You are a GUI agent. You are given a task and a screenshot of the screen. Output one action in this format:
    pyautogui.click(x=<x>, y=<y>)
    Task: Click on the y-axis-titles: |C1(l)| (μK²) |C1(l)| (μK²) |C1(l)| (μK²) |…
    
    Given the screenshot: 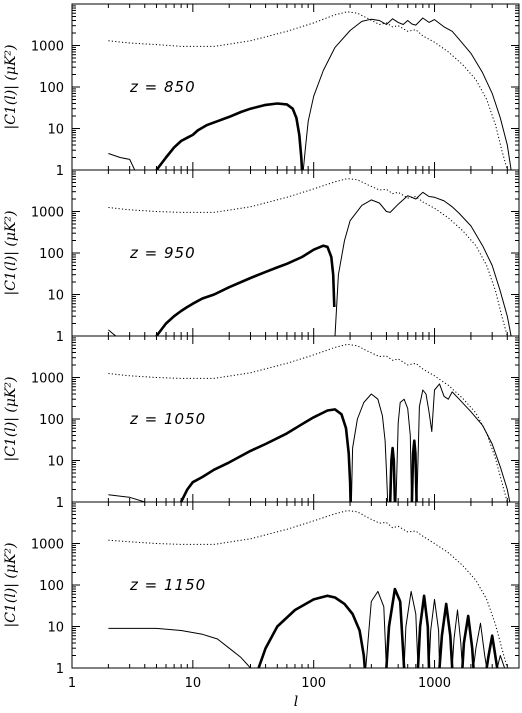 What is the action you would take?
    pyautogui.click(x=11, y=336)
    